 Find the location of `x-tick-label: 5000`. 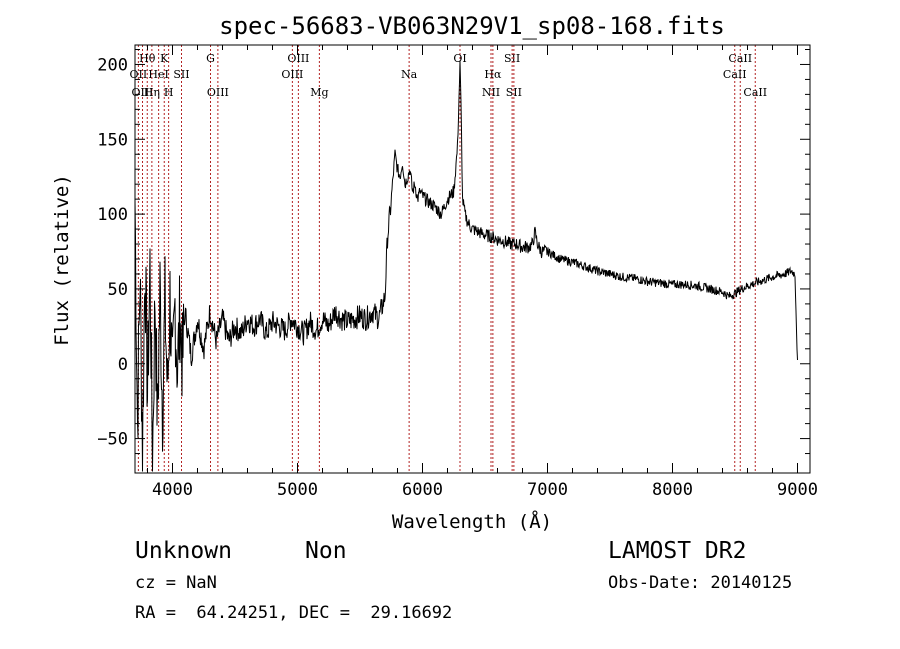

x-tick-label: 5000 is located at coordinates (297, 490).